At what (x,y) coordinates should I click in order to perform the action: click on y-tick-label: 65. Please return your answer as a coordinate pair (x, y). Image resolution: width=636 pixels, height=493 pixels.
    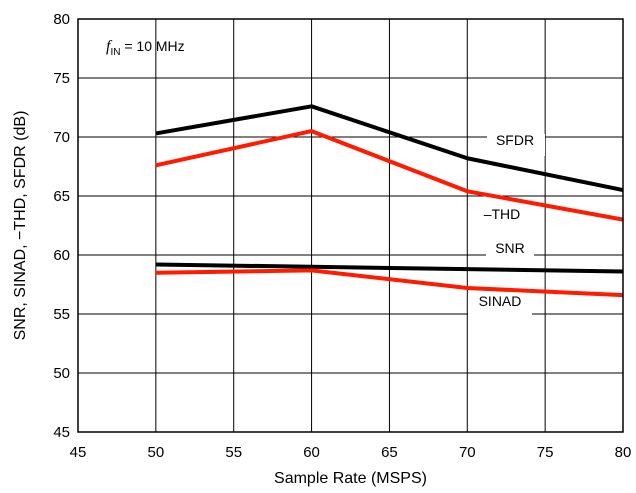
    Looking at the image, I should click on (61, 196).